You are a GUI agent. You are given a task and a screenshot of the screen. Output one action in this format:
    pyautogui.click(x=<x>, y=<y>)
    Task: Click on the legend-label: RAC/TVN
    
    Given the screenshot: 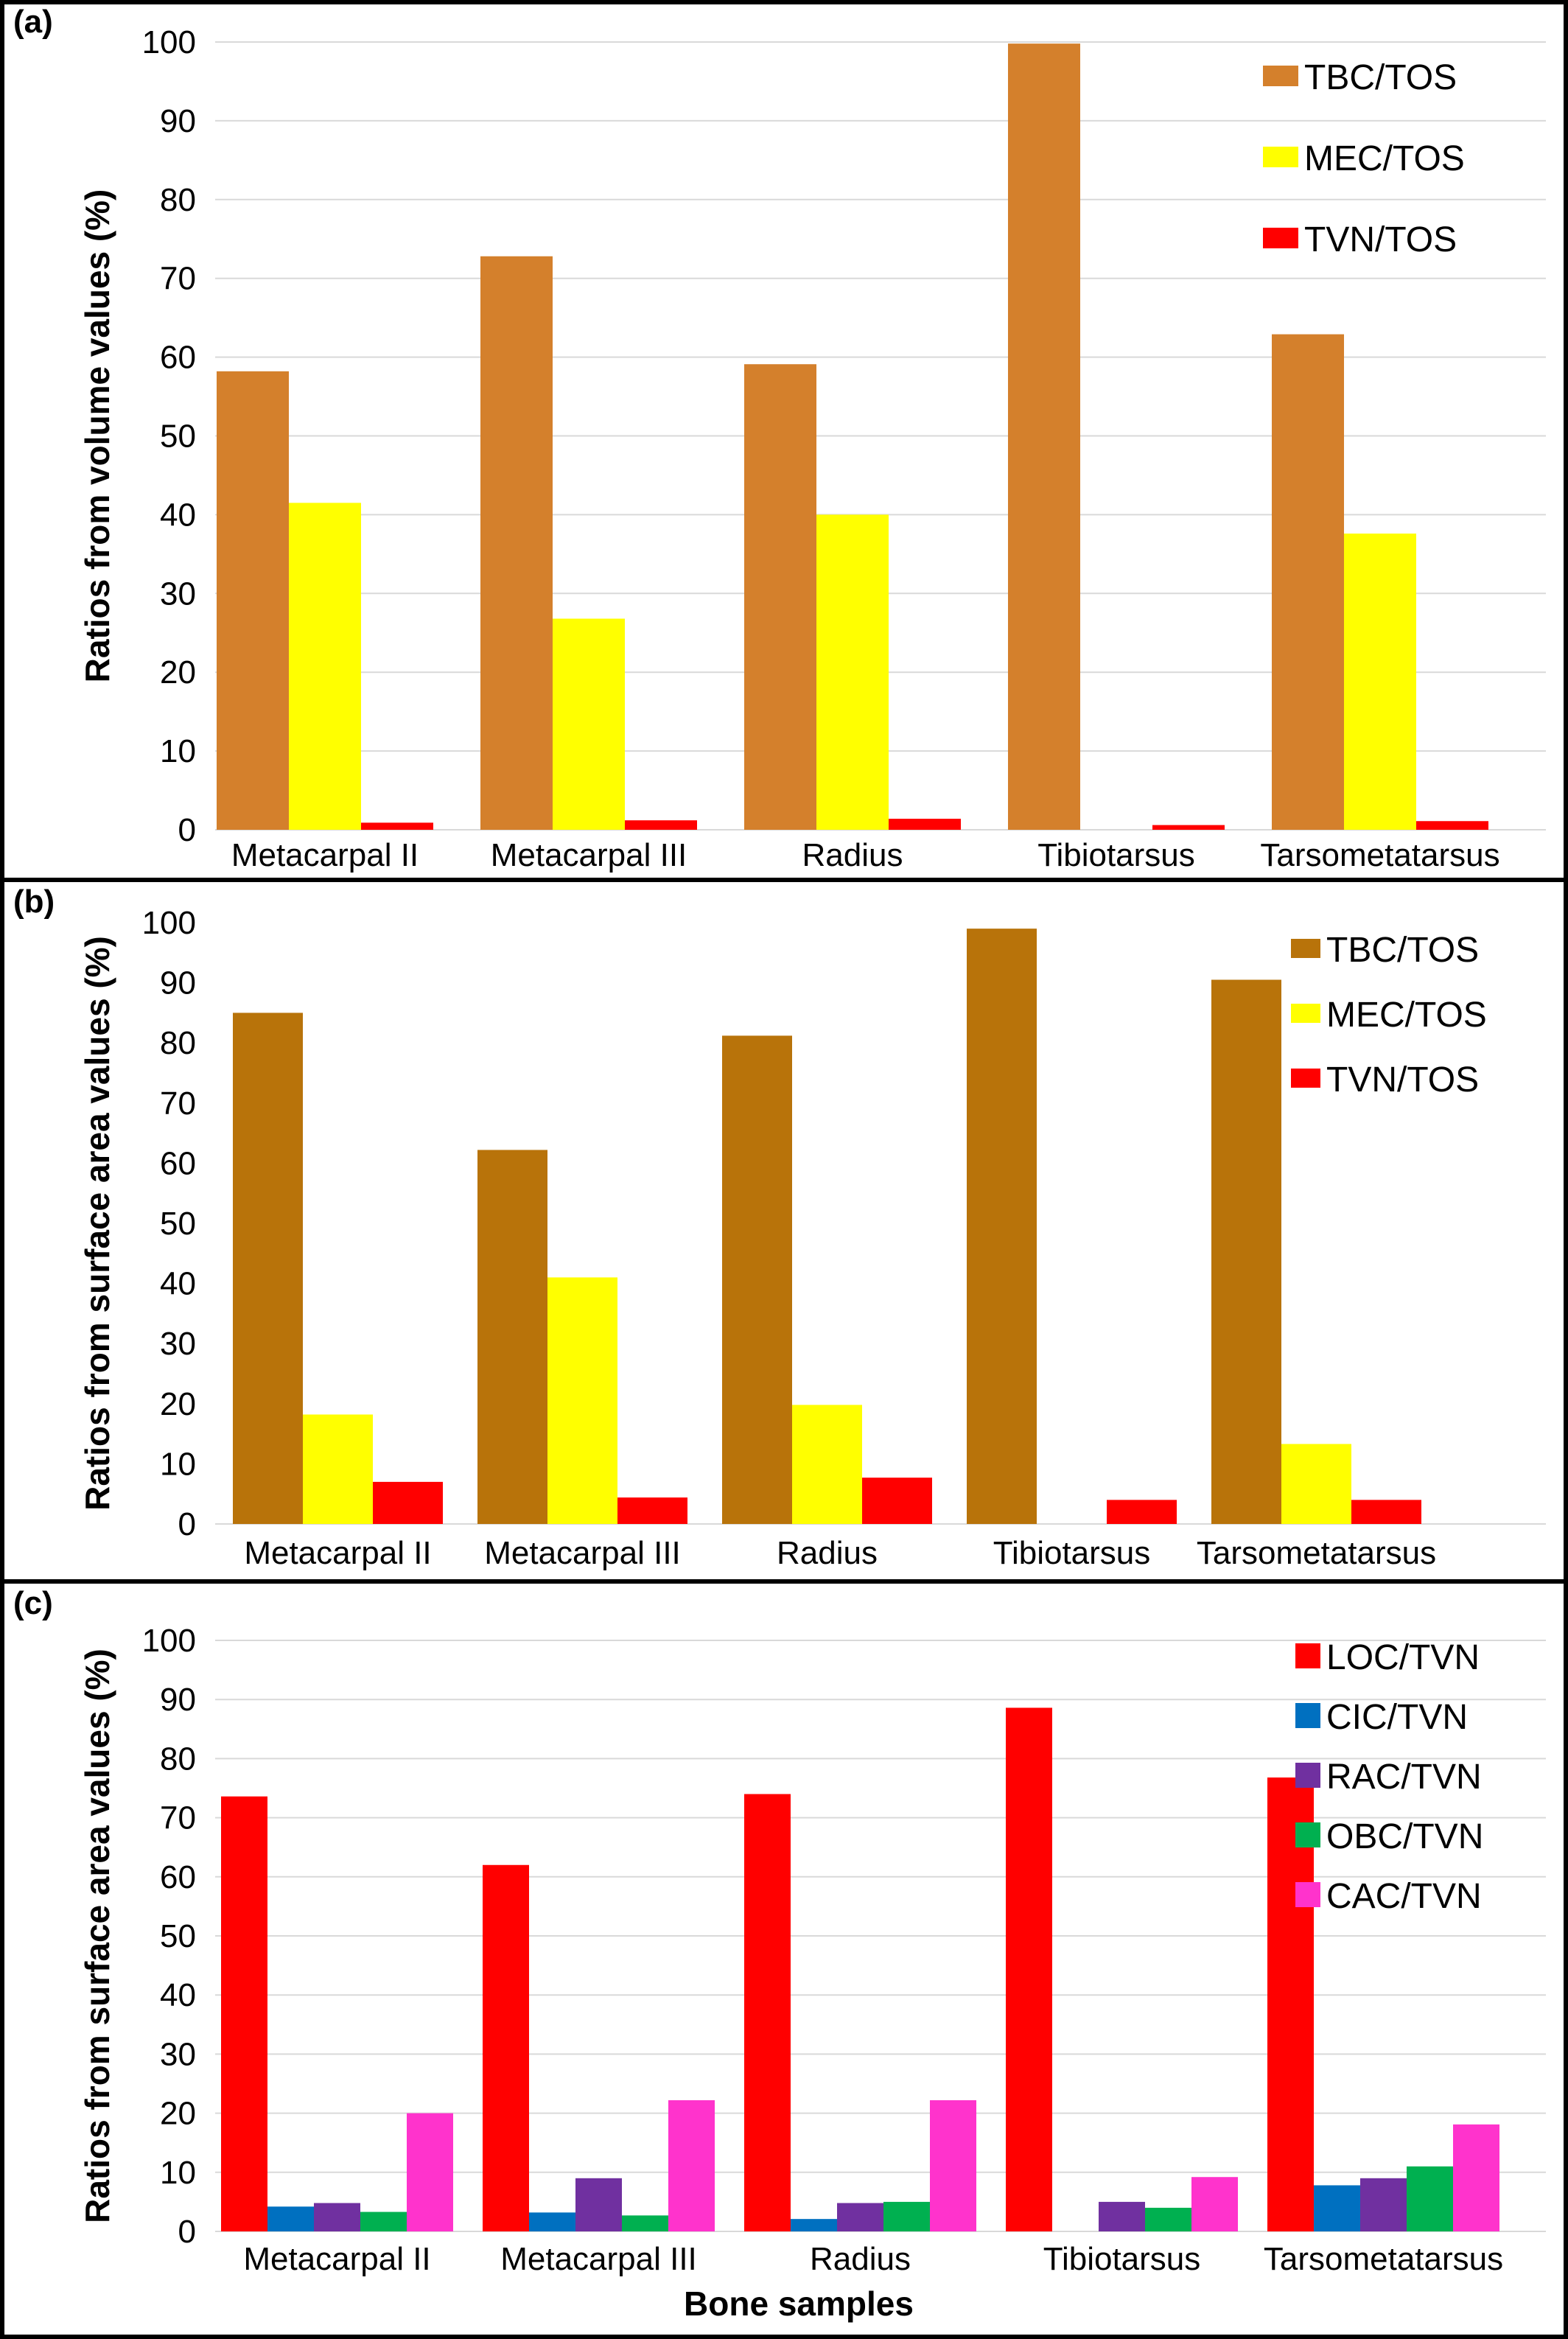 What is the action you would take?
    pyautogui.click(x=1404, y=1777)
    